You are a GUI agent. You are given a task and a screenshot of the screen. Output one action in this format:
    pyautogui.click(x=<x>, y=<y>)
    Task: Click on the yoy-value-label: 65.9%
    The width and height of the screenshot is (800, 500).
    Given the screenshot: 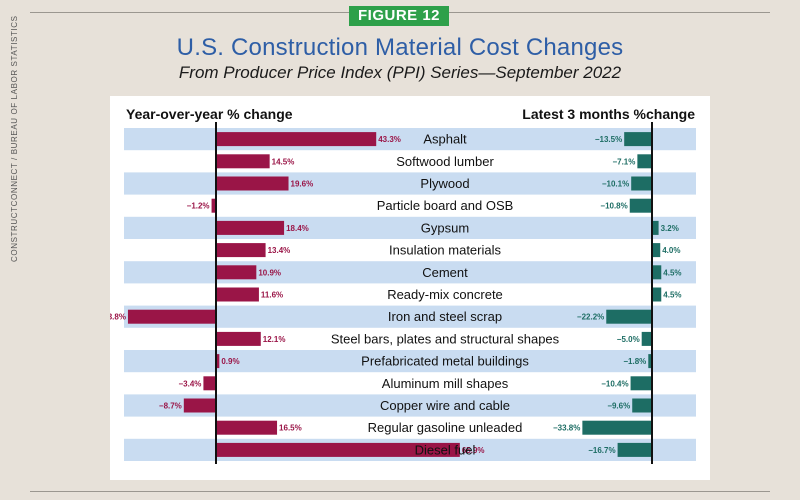 What is the action you would take?
    pyautogui.click(x=473, y=450)
    